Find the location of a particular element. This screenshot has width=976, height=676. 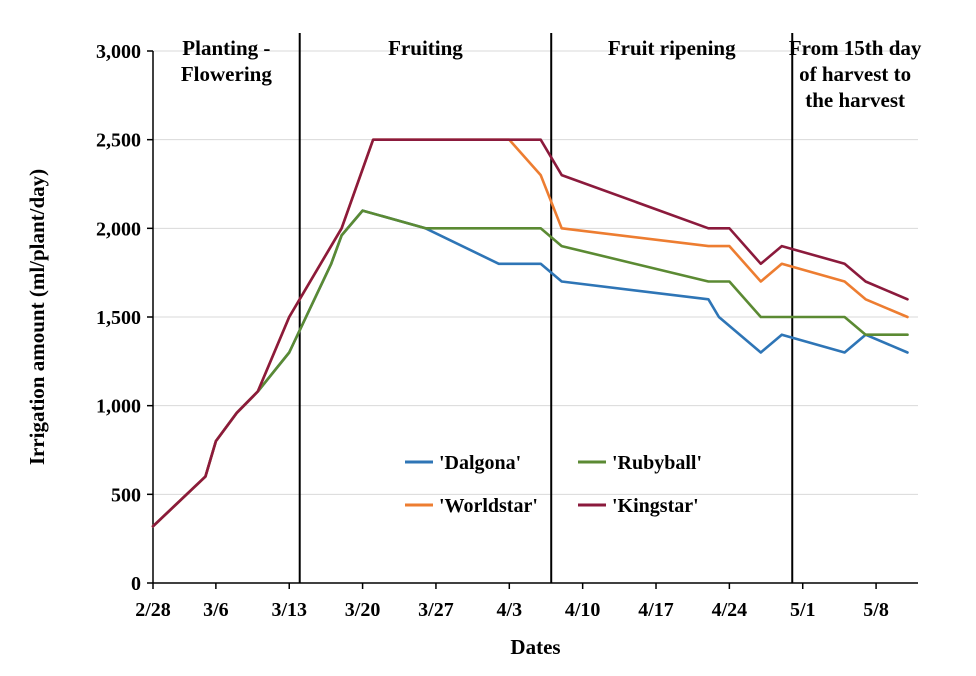

phase-label-line: Fruiting is located at coordinates (425, 48).